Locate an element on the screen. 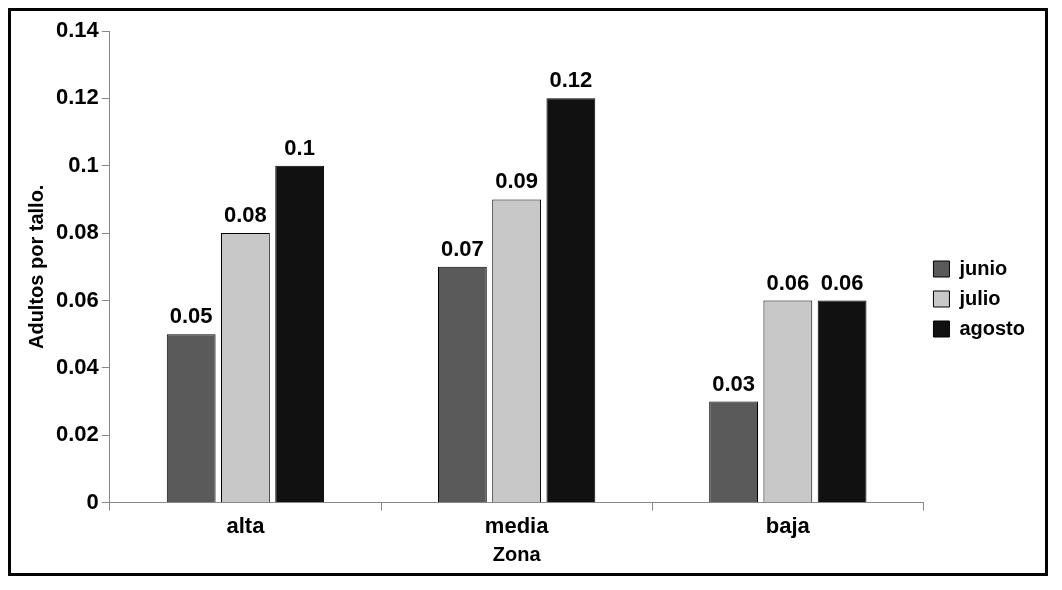  data-label: 0.12 is located at coordinates (571, 80).